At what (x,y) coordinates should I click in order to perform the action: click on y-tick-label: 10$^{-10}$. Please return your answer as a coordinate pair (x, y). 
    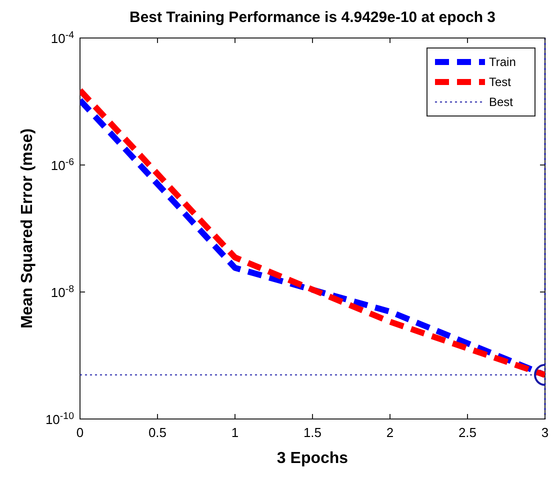
    Looking at the image, I should click on (60, 418).